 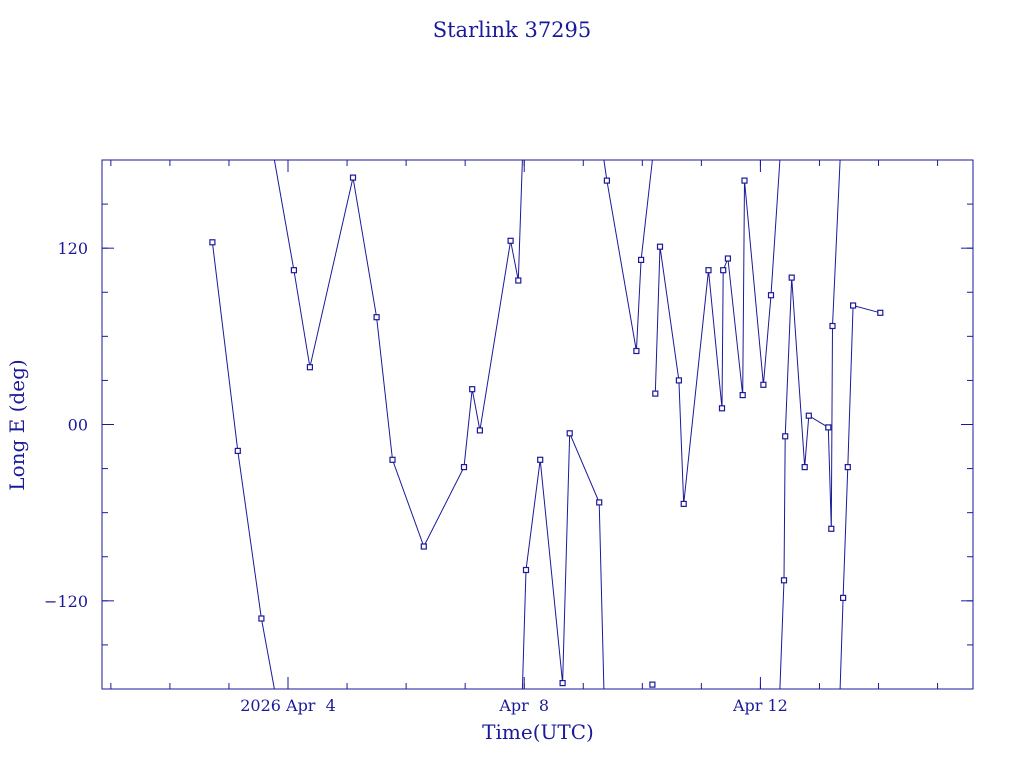 What do you see at coordinates (72, 248) in the screenshot?
I see `y-tick-label: 120` at bounding box center [72, 248].